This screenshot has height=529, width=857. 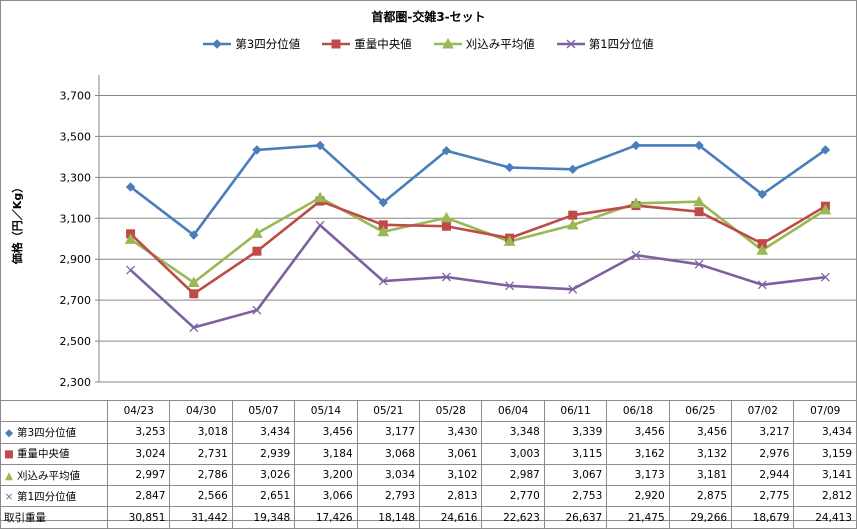 I want to click on y-tick-label: 2,700, so click(x=76, y=300).